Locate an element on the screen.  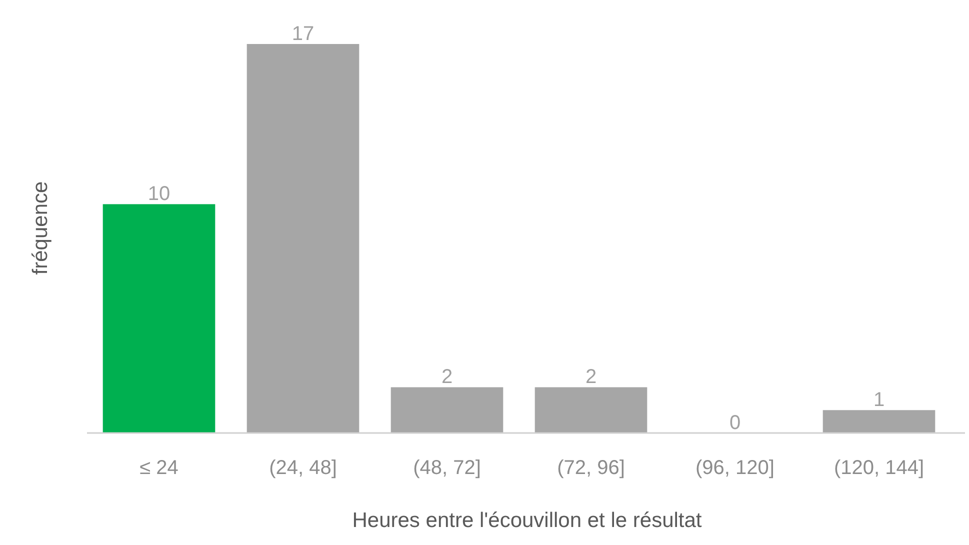
y-axis-title: fréquence is located at coordinates (40, 228).